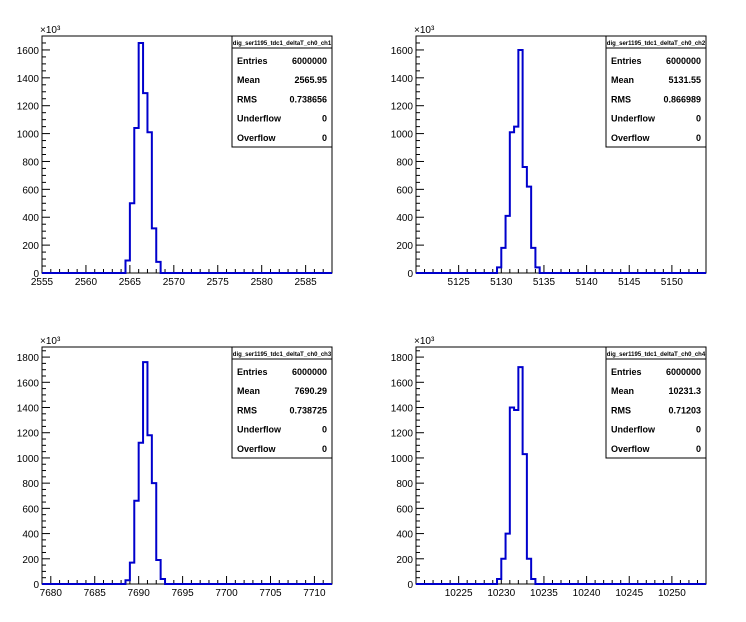  I want to click on x-tick-label: 5130, so click(501, 282).